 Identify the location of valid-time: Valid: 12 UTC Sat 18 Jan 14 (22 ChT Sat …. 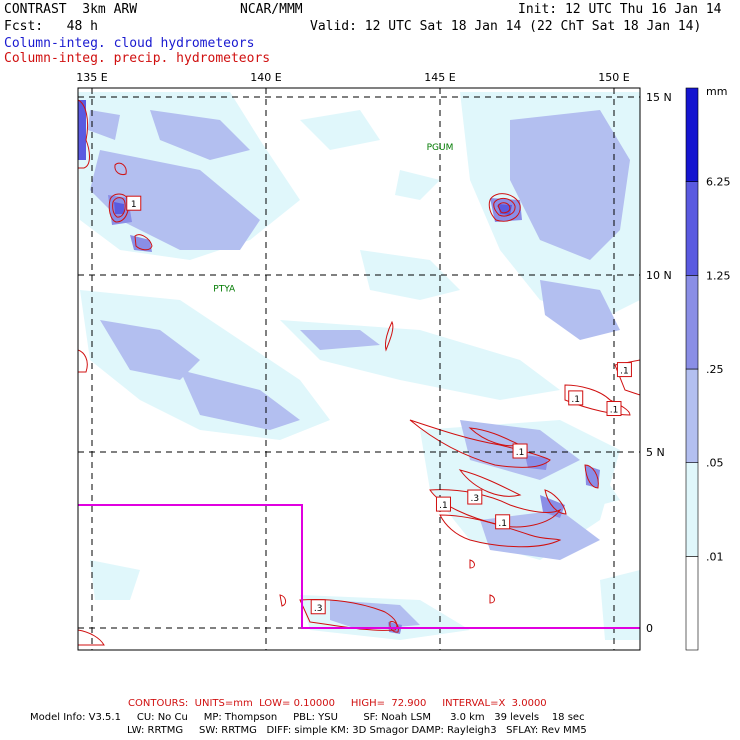
(506, 26).